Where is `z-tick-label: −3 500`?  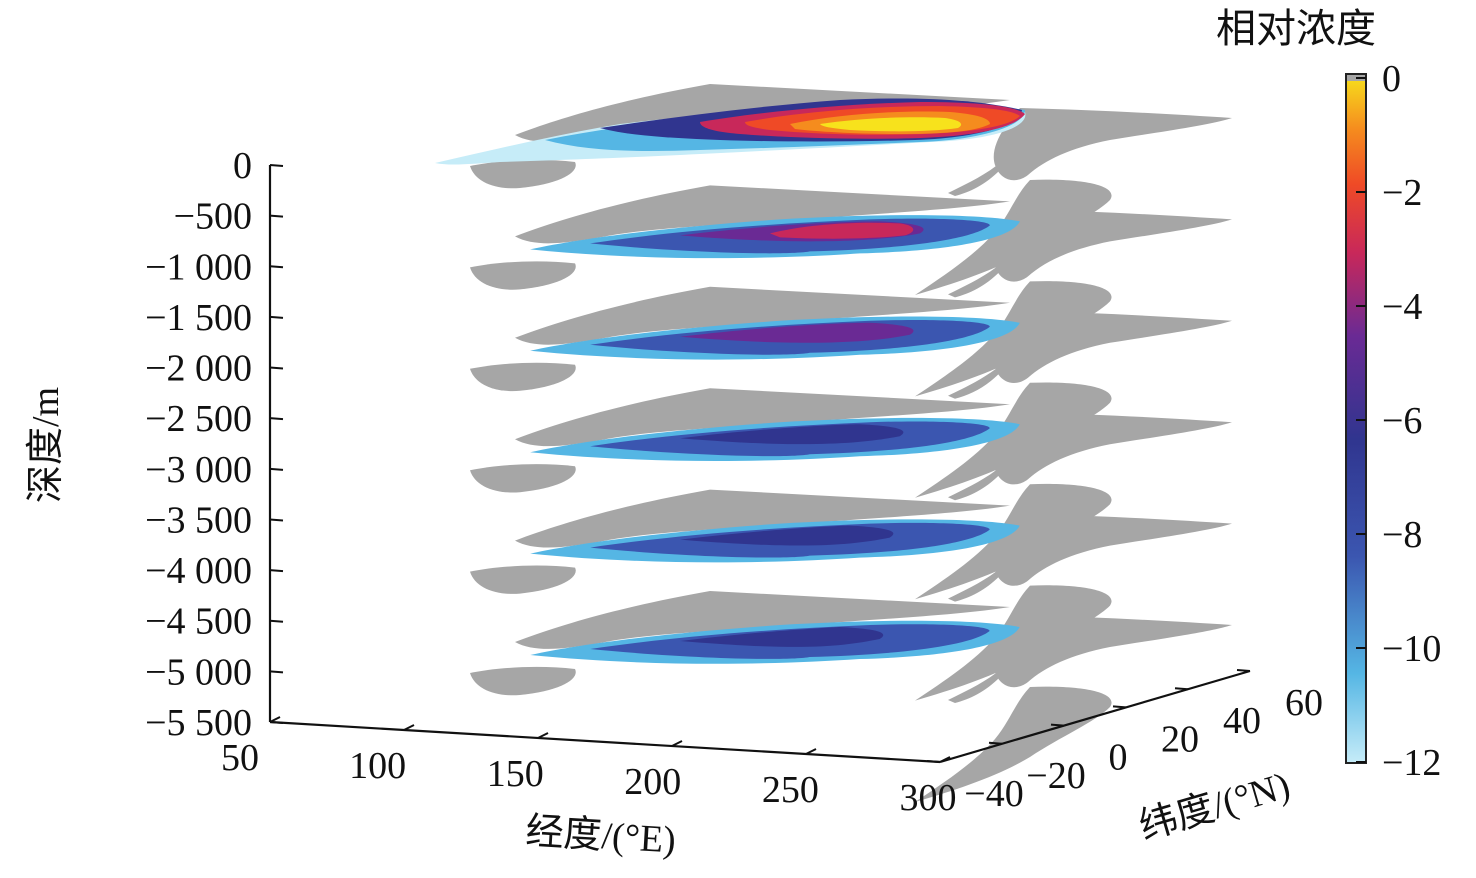 z-tick-label: −3 500 is located at coordinates (198, 520).